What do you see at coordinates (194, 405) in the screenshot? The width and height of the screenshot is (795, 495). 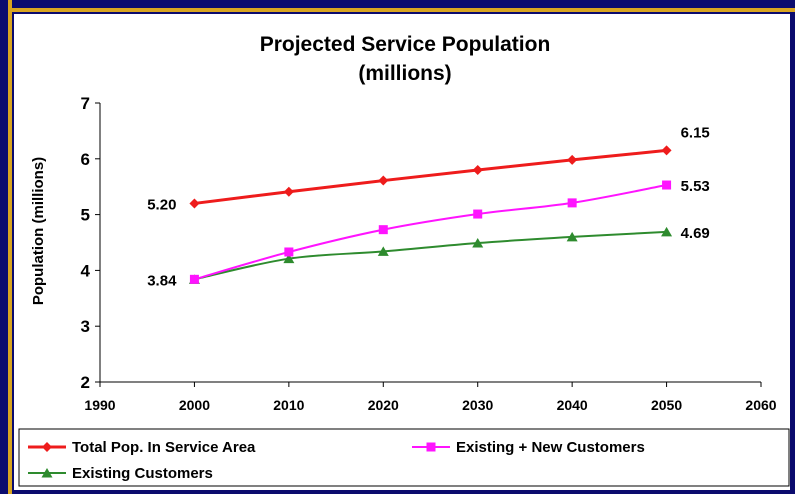 I see `x-tick-label: 2000` at bounding box center [194, 405].